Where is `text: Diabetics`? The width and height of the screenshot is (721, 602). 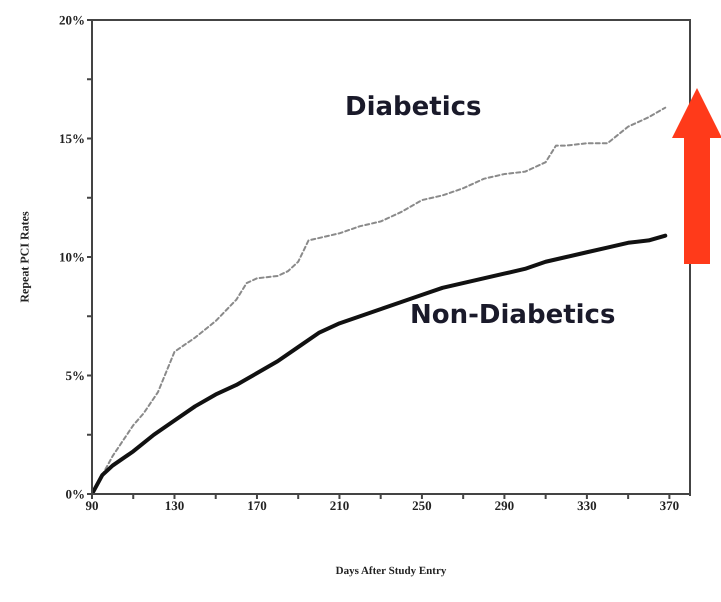
text: Diabetics is located at coordinates (413, 107).